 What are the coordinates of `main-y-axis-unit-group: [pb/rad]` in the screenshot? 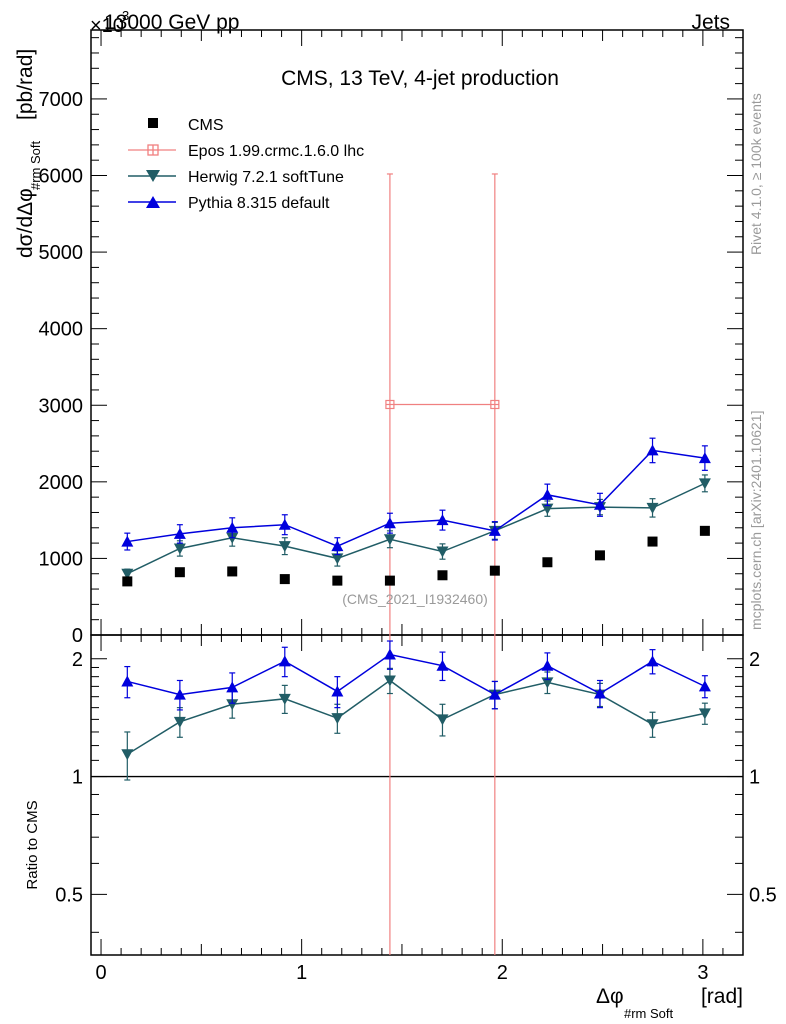 It's located at (25, 84).